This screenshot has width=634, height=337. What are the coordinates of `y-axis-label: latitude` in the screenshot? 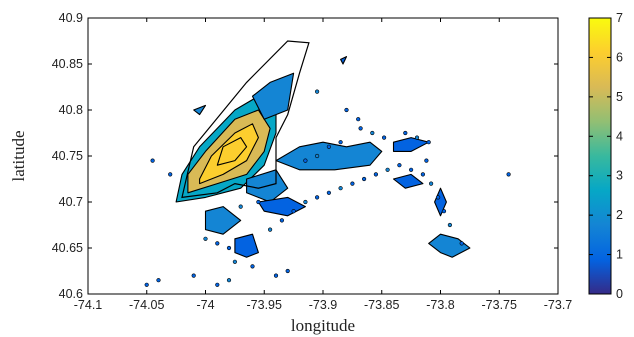 It's located at (18, 156).